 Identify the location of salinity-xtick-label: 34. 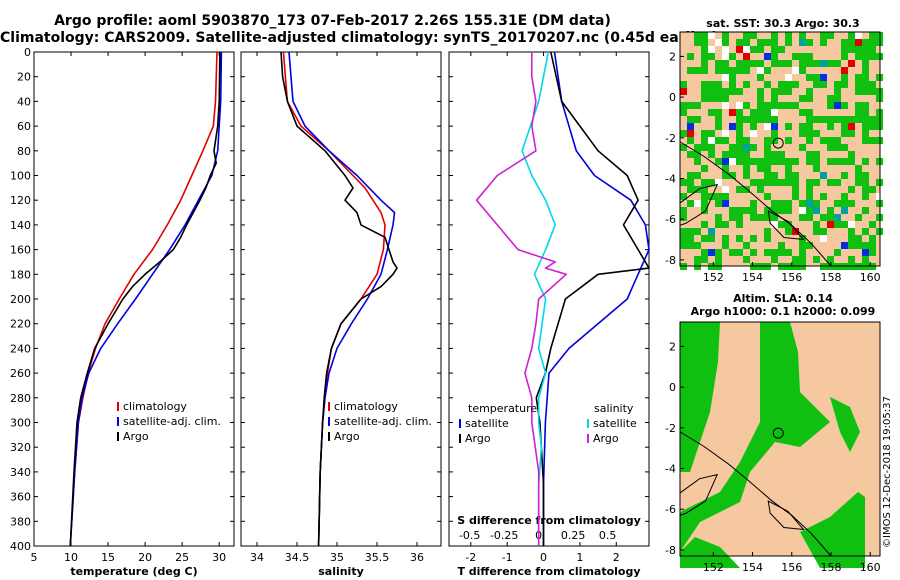
(257, 557).